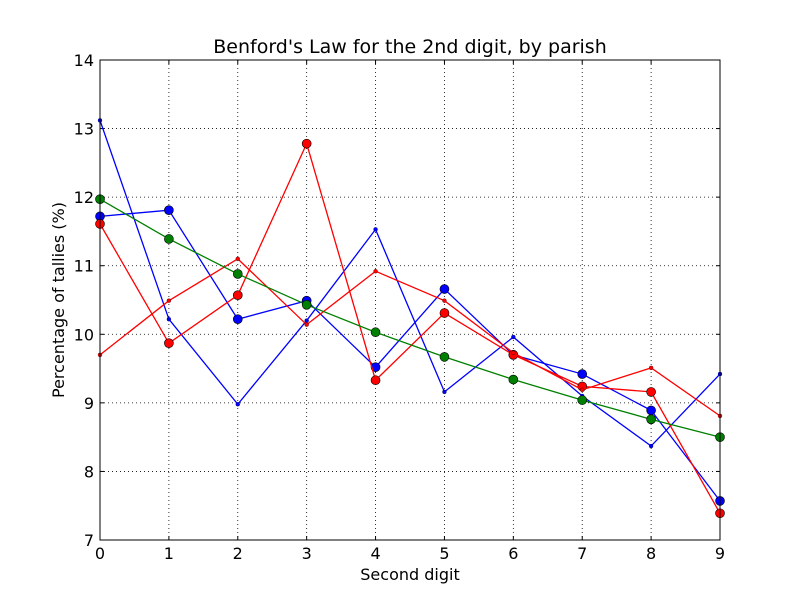 The width and height of the screenshot is (800, 600). Describe the element at coordinates (89, 540) in the screenshot. I see `y-tick-label: 7` at that location.